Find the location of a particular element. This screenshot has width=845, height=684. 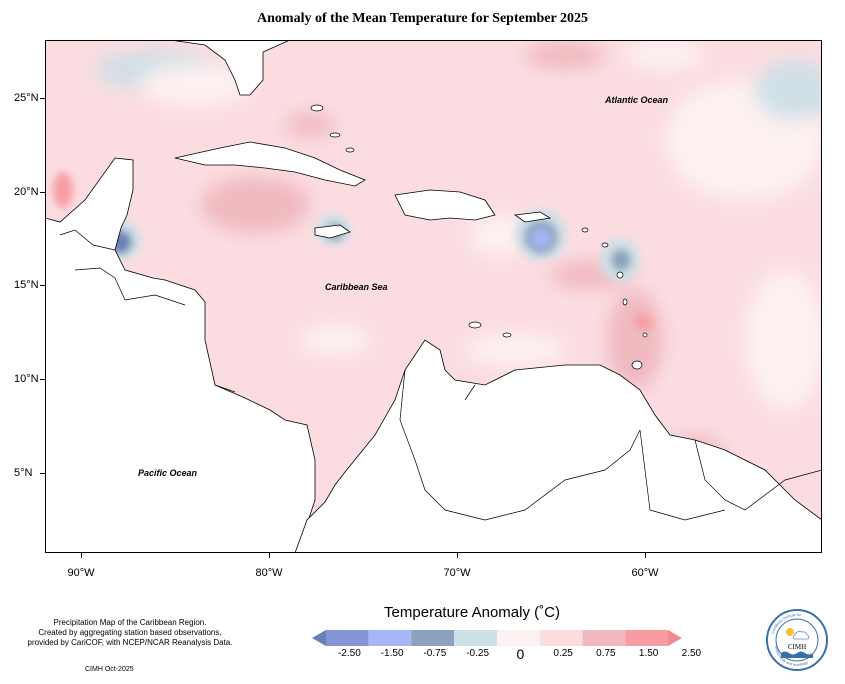

footer-text: CIMH Oct-2025 is located at coordinates (109, 669).